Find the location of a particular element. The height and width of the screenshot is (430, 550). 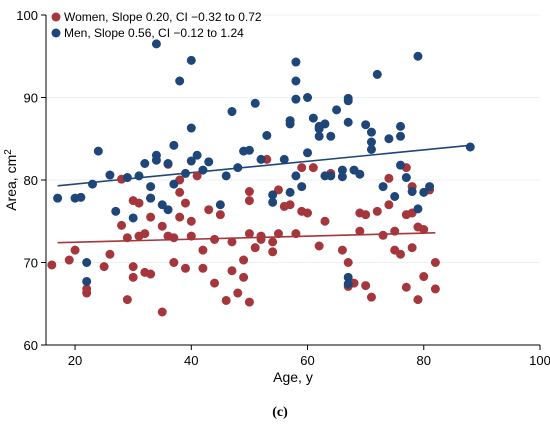

y-axis-title: Area, cm2 is located at coordinates (11, 180).